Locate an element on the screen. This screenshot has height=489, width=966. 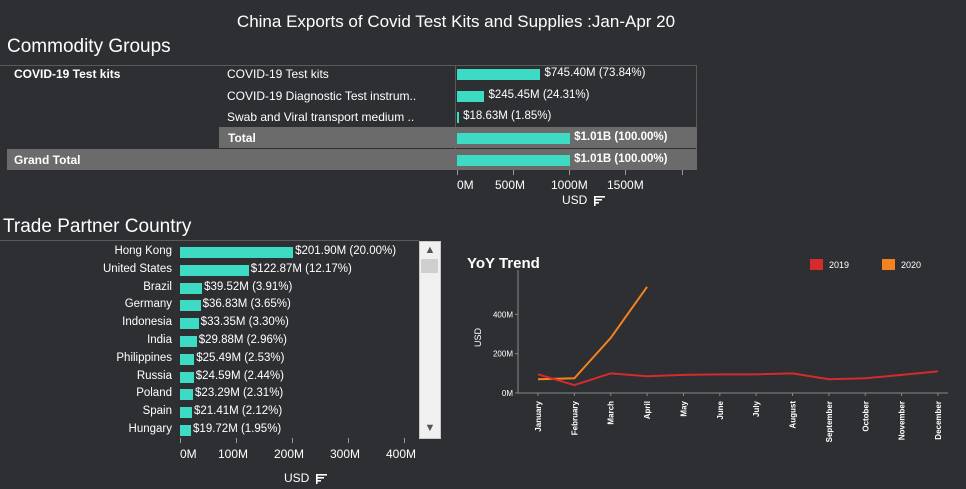
country-bar-value: $36.83M (3.65%) is located at coordinates (246, 304).